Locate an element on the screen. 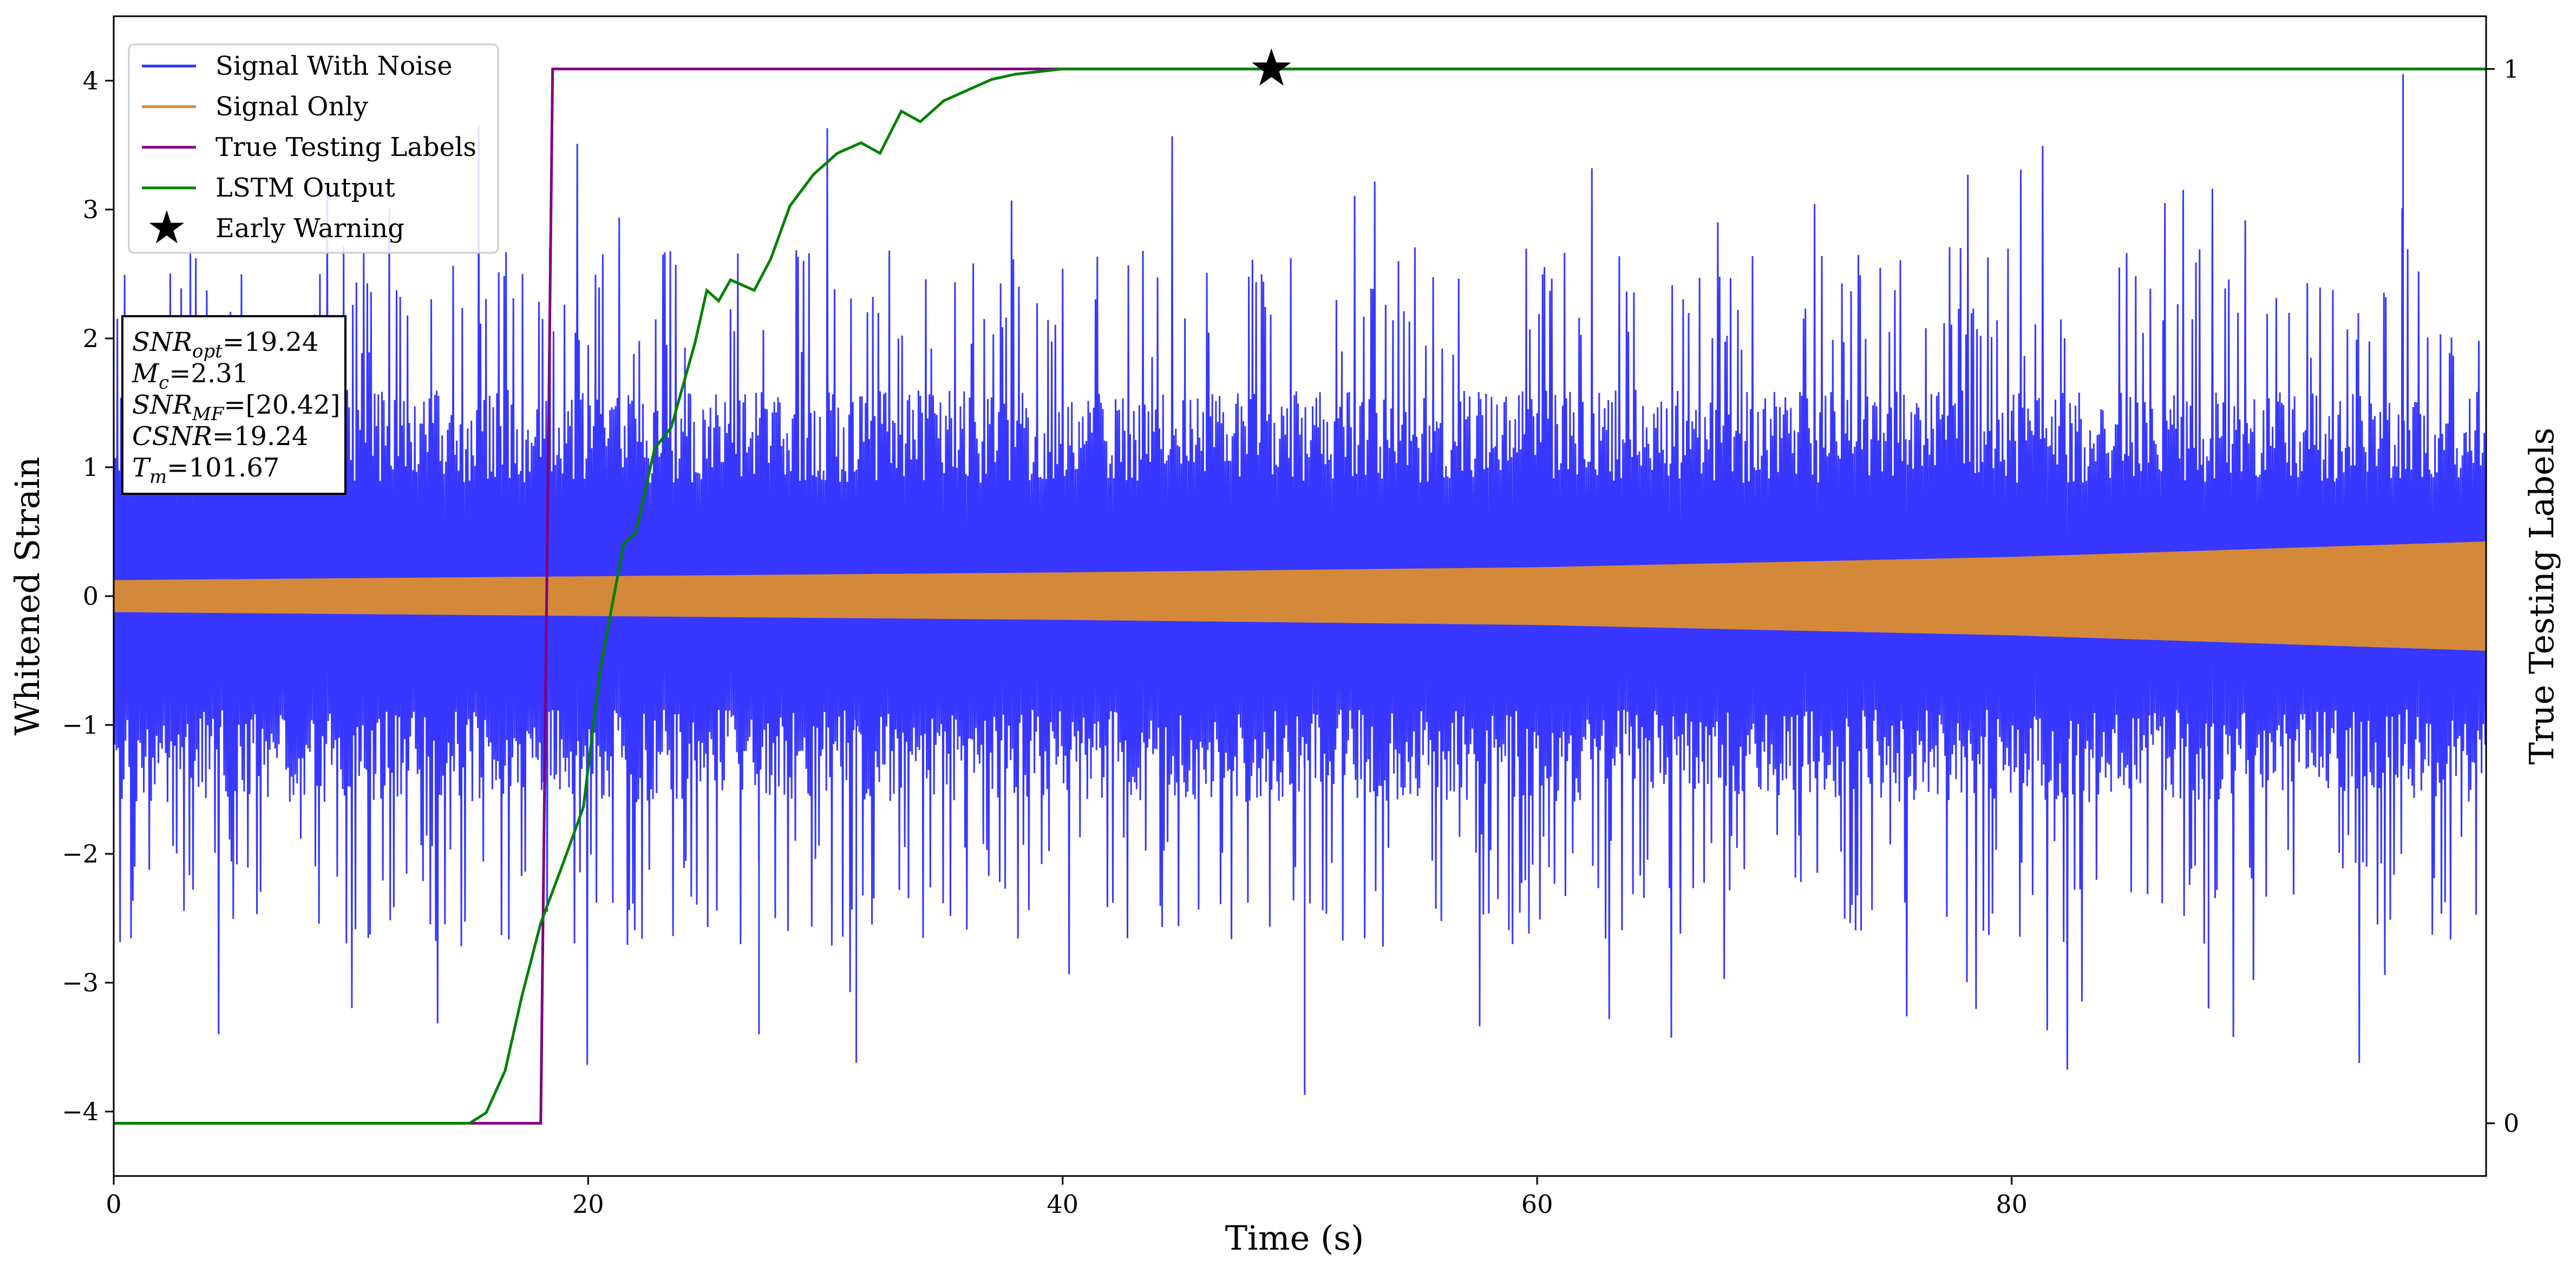 The width and height of the screenshot is (2576, 1274). y-axis-title: Whitened Strain is located at coordinates (28, 596).